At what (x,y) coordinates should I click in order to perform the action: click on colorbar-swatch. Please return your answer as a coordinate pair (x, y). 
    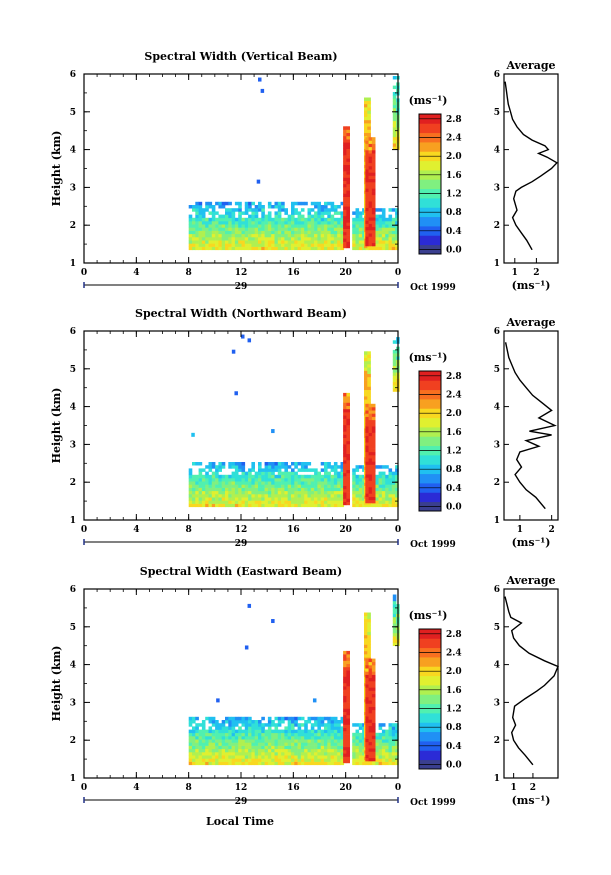
    Looking at the image, I should click on (430, 699).